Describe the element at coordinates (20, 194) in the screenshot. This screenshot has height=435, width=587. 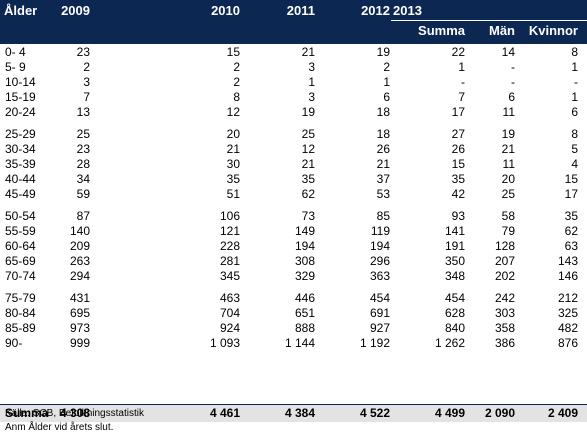
I see `age-group-label: 45-49` at that location.